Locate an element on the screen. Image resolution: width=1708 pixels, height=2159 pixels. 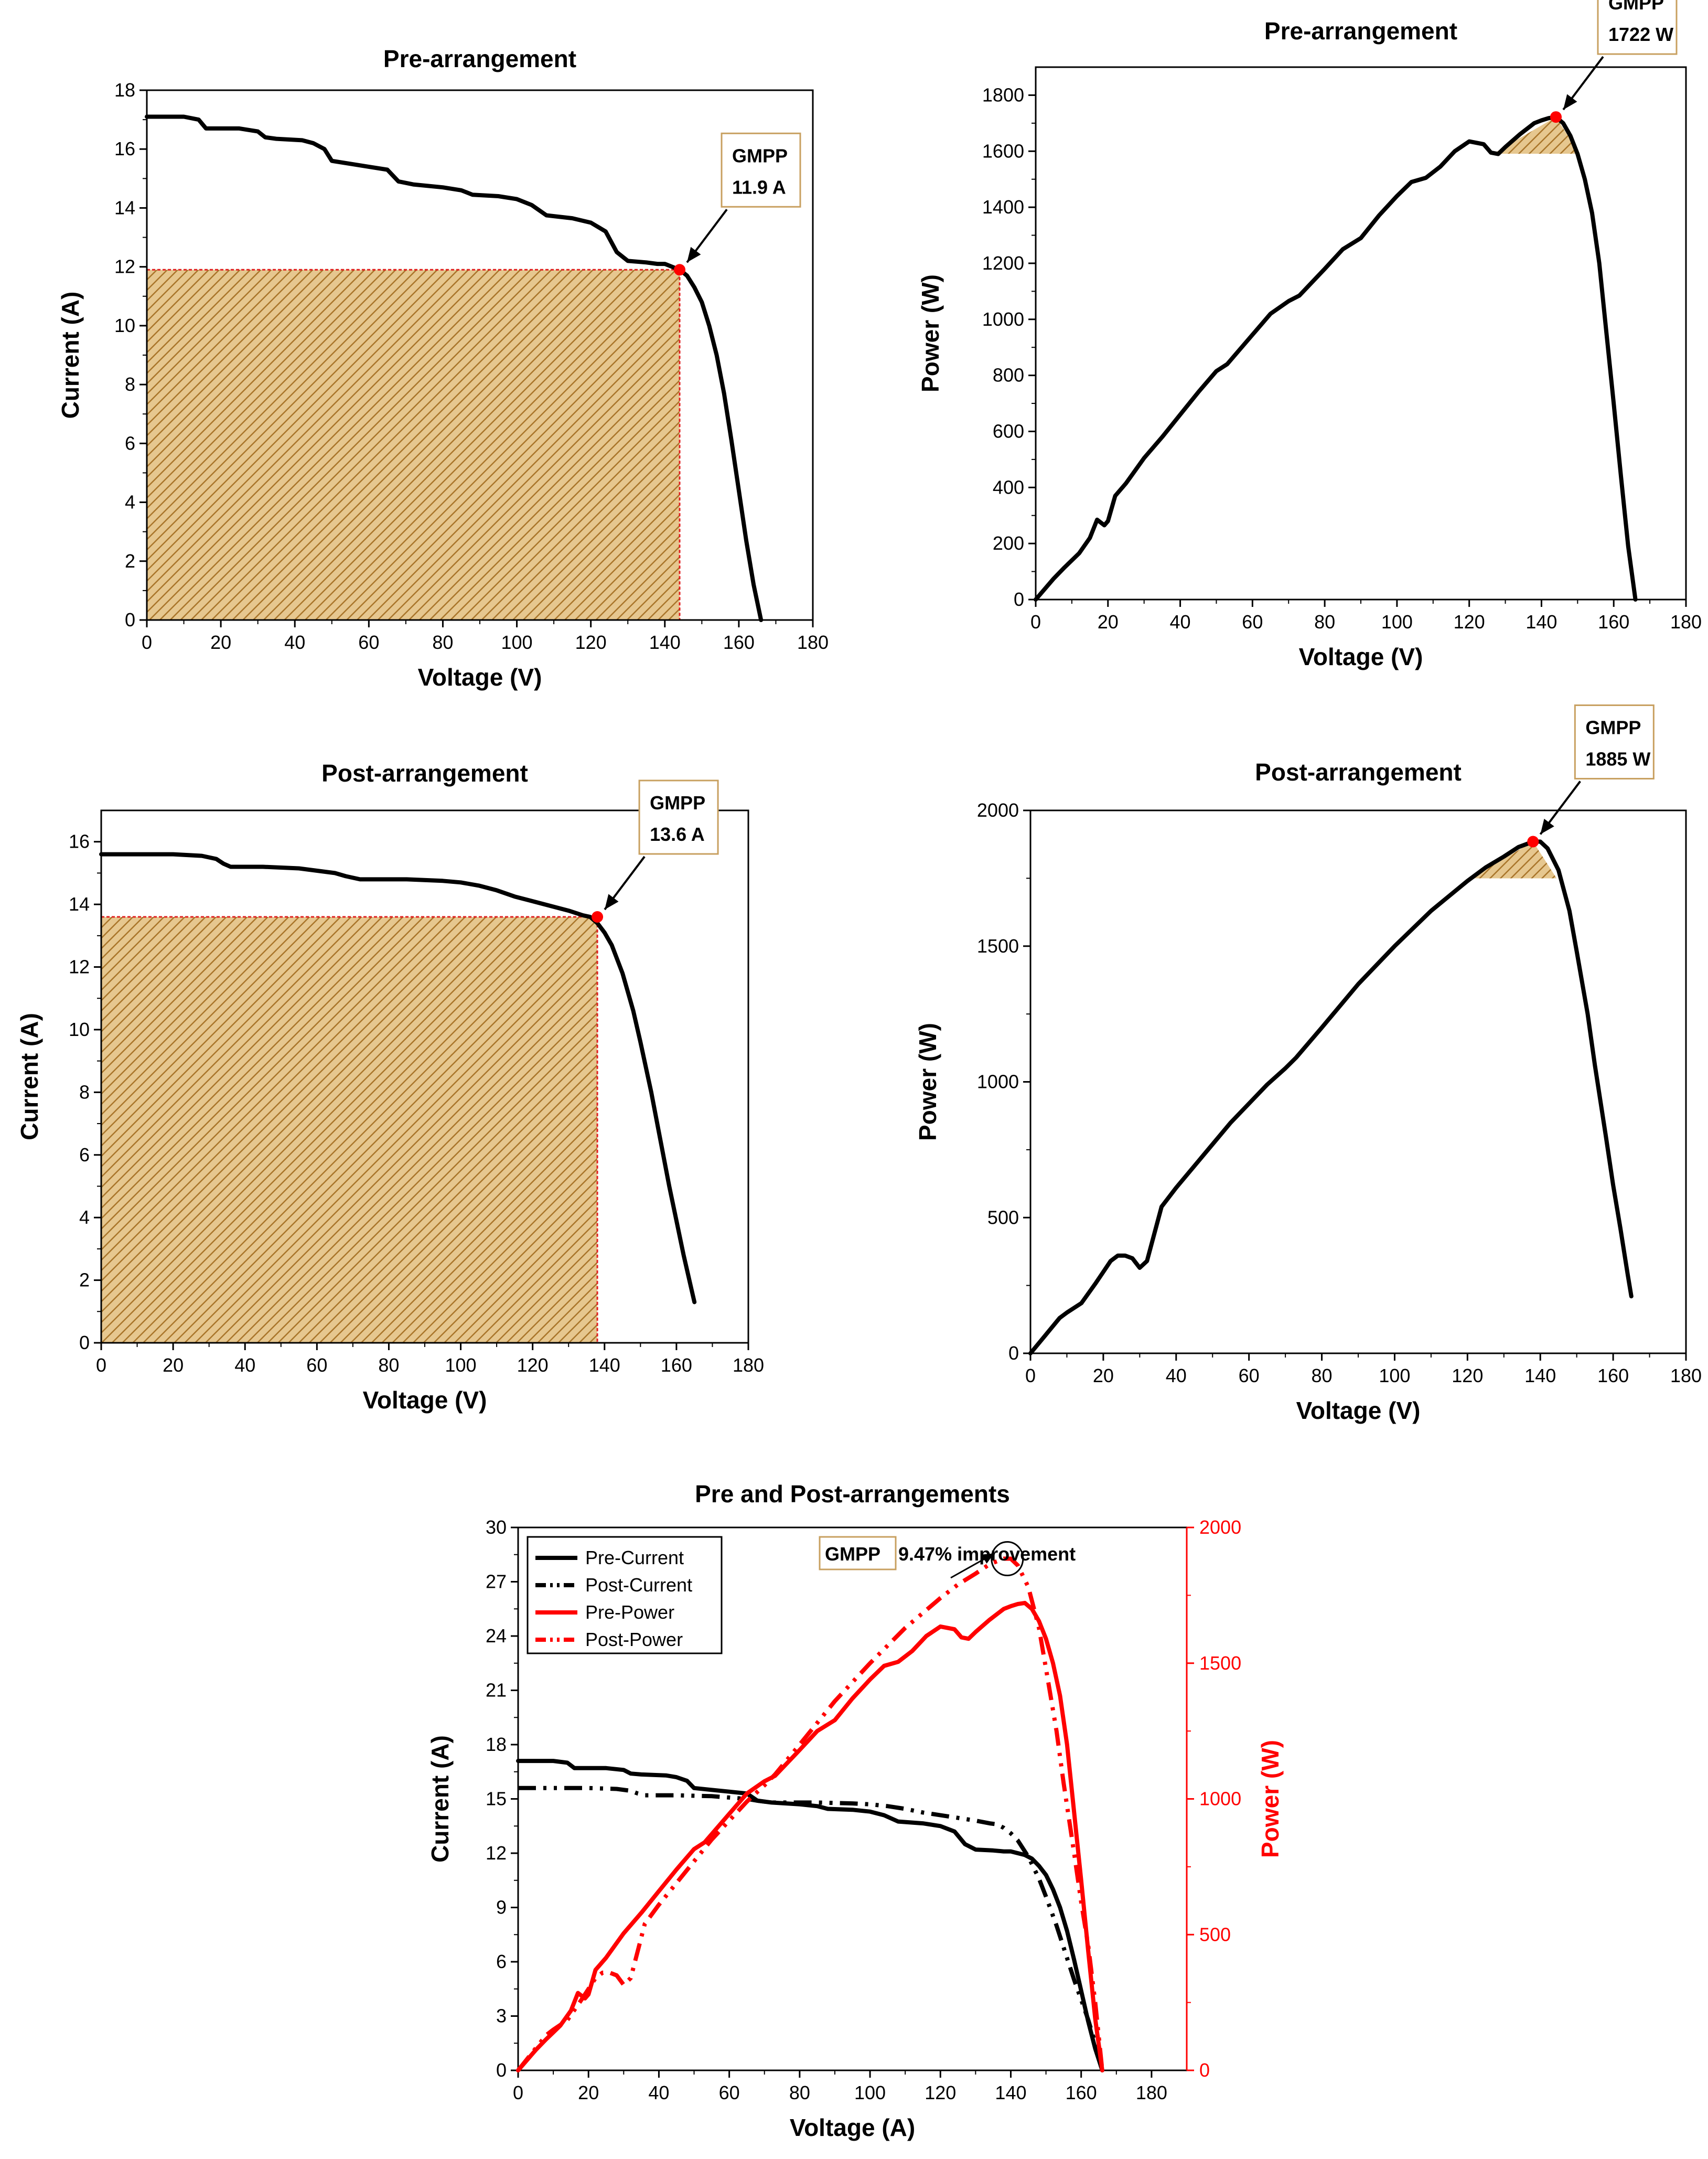
series-pre-current is located at coordinates (810, 1915).